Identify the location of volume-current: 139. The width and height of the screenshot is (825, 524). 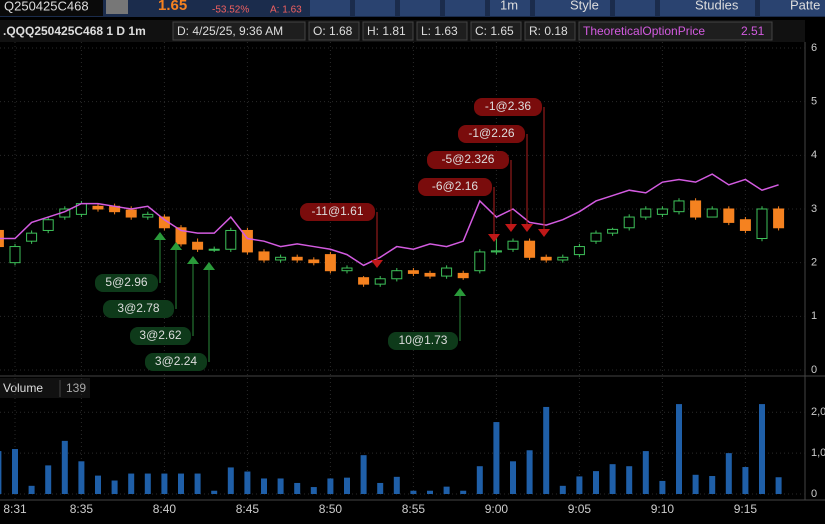
(76, 388).